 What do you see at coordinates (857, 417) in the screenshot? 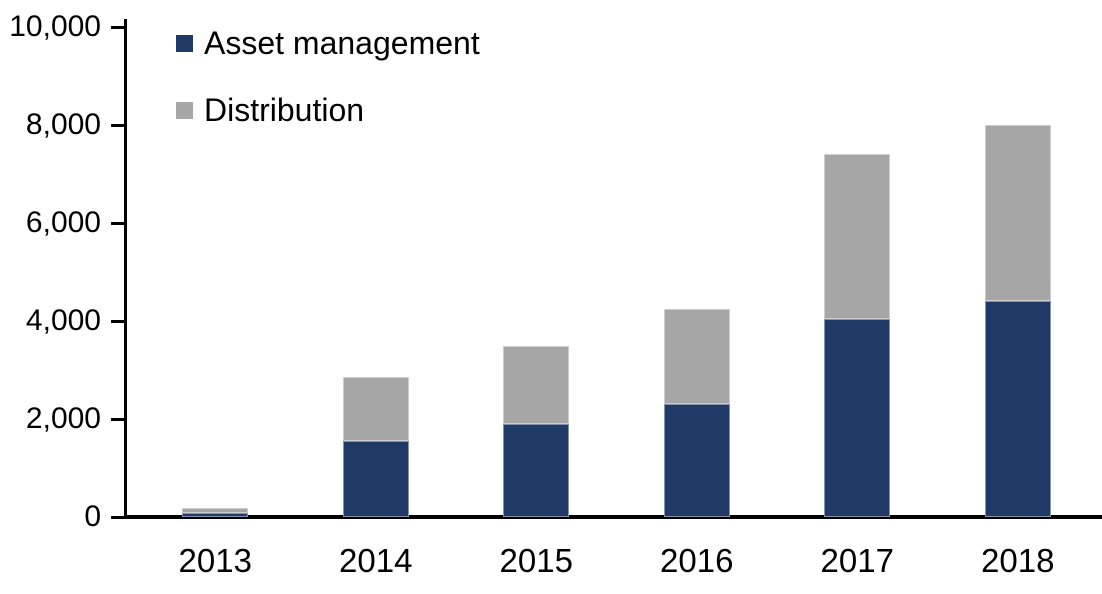
I see `bar-segment-asset-management-2017` at bounding box center [857, 417].